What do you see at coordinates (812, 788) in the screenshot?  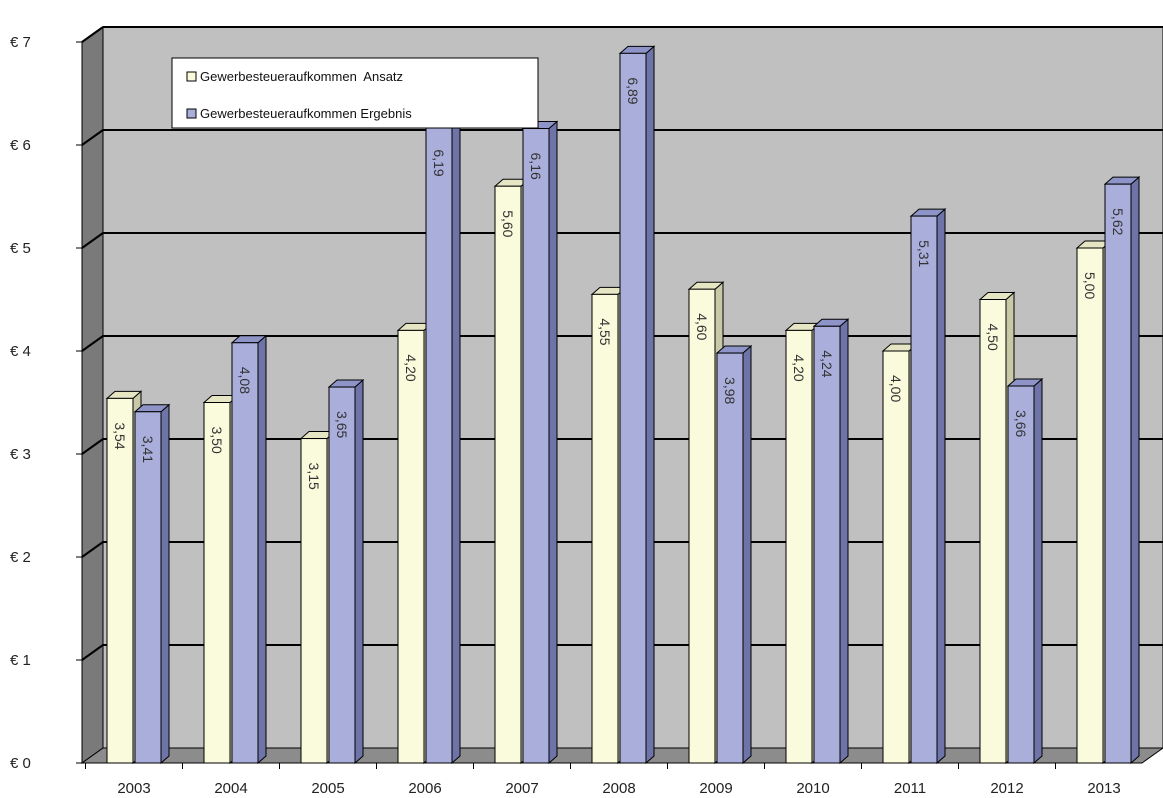 I see `x-tick-label: 2010` at bounding box center [812, 788].